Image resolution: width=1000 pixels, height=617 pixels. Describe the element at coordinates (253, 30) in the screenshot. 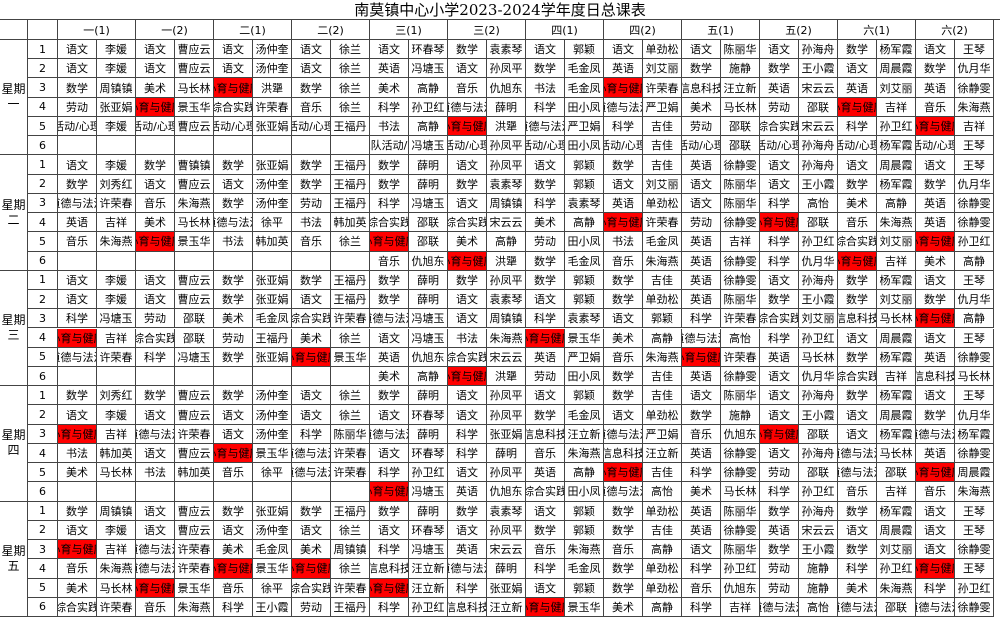

I see `class-header: 二(1)` at that location.